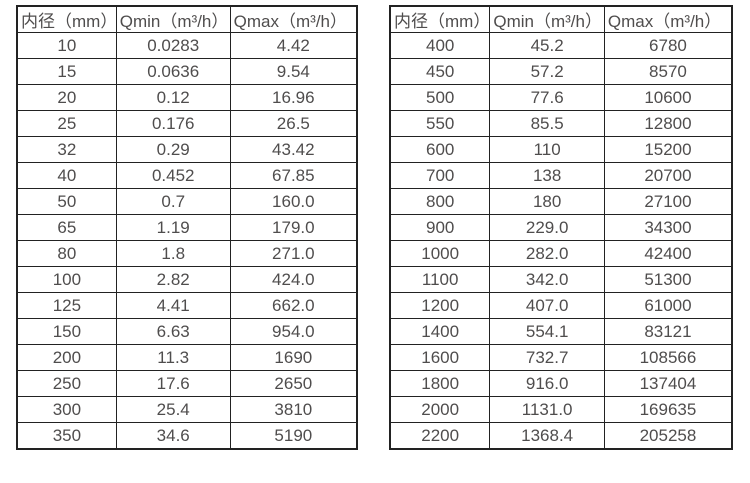 This screenshot has height=483, width=750. What do you see at coordinates (547, 201) in the screenshot?
I see `table-cell: 180` at bounding box center [547, 201].